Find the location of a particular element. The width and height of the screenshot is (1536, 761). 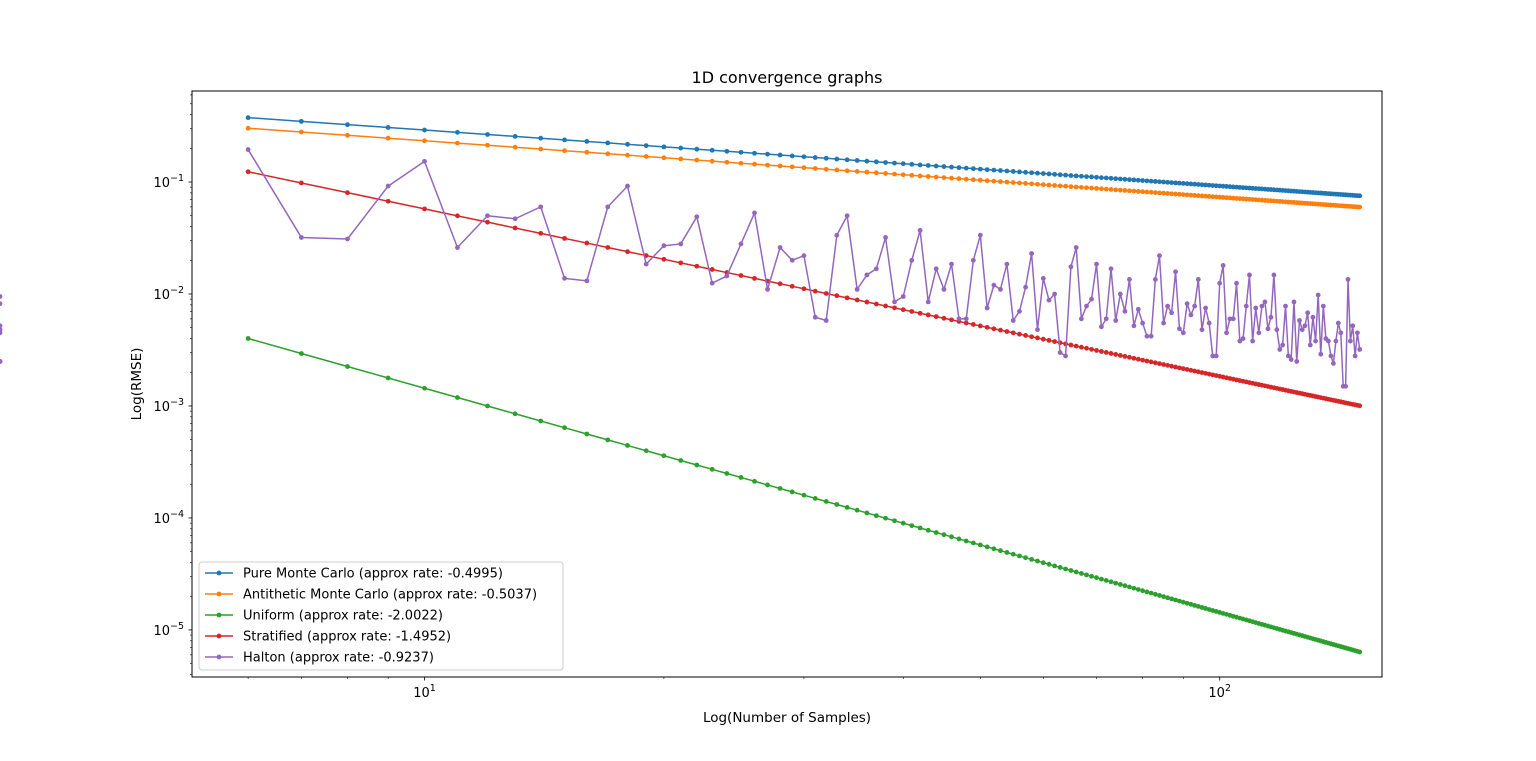

legend-box is located at coordinates (381, 616).